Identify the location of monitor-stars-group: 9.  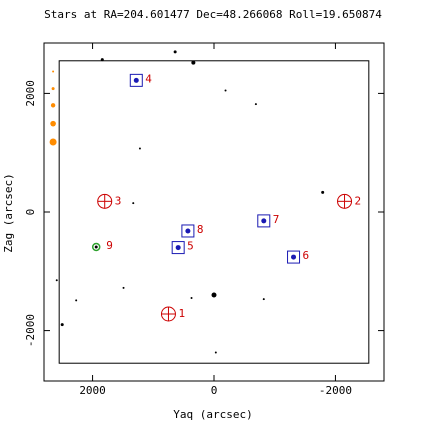
(102, 245).